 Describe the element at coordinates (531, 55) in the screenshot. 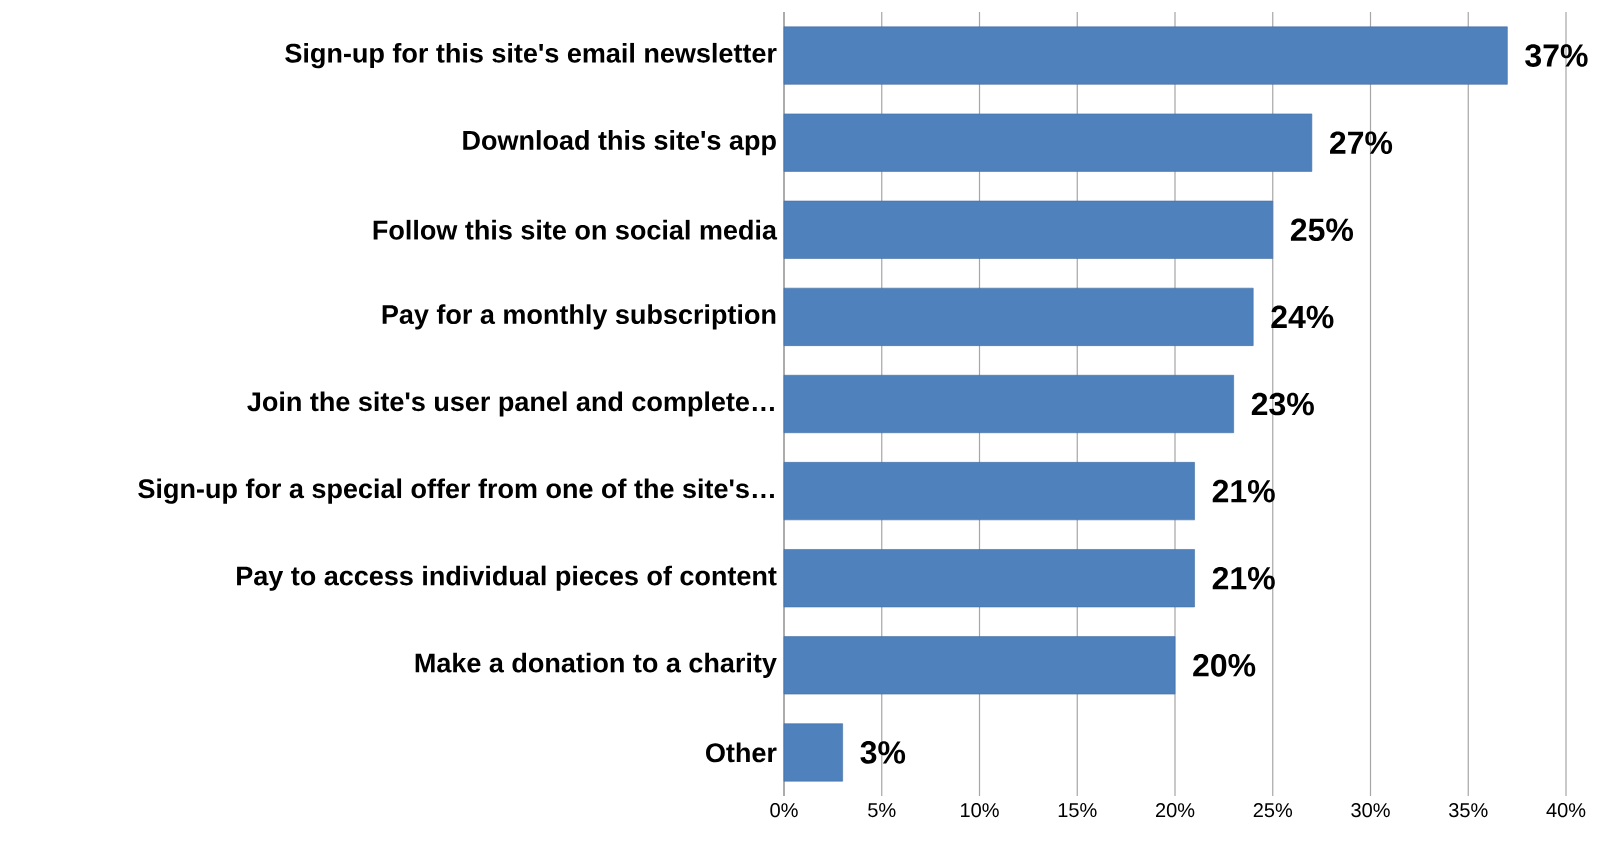

I see `y-tick-label: Sign-up for this site's email newsletter` at that location.